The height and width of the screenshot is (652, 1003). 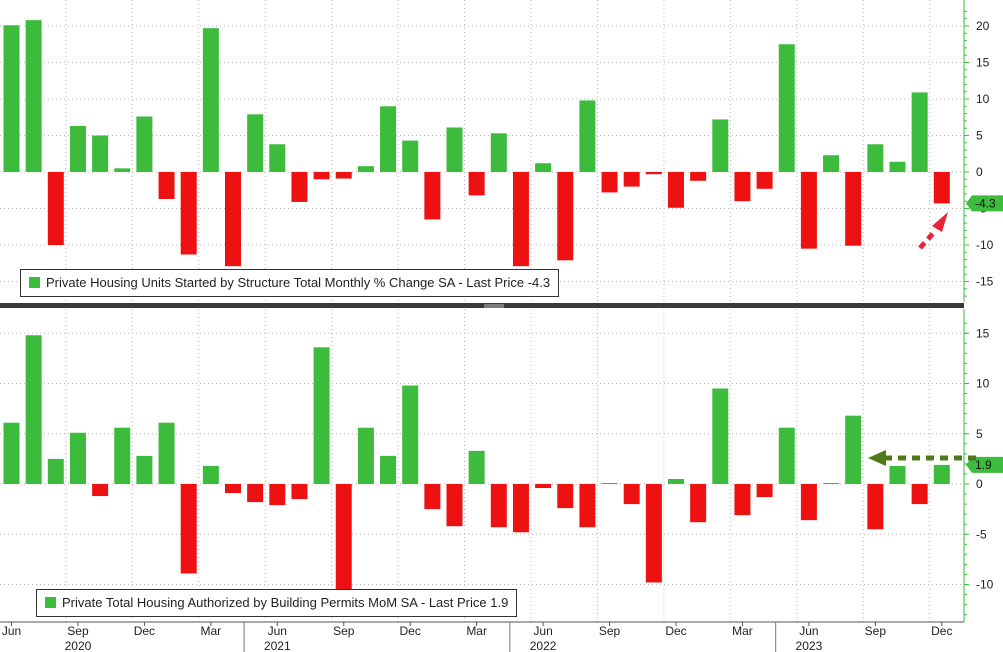 What do you see at coordinates (277, 645) in the screenshot?
I see `year-label: 2021` at bounding box center [277, 645].